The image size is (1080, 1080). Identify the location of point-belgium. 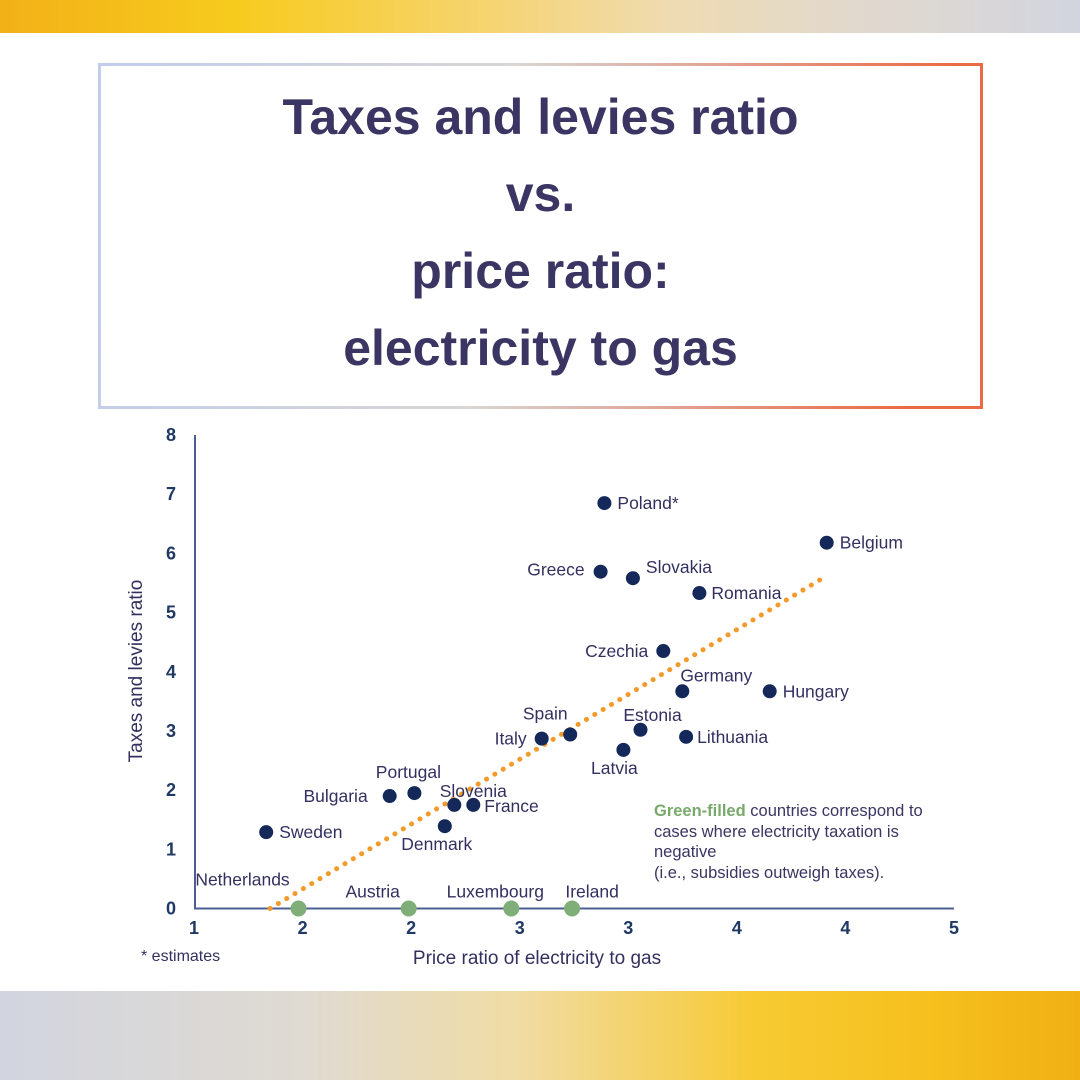
(826, 542).